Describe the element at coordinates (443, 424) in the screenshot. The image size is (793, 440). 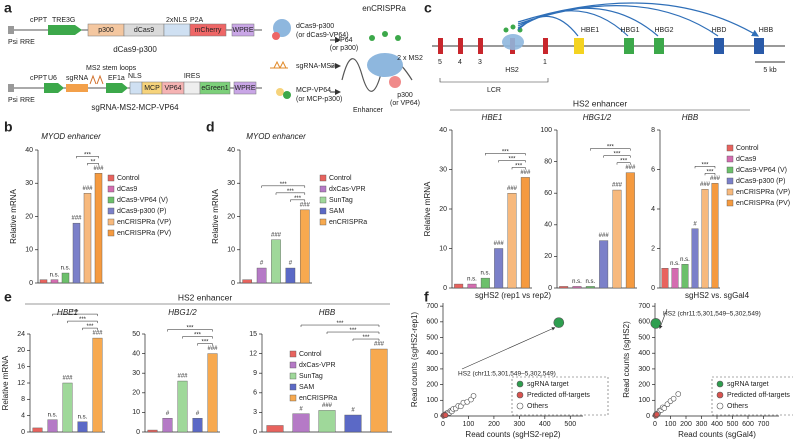
I see `x-tick-label: 0` at that location.